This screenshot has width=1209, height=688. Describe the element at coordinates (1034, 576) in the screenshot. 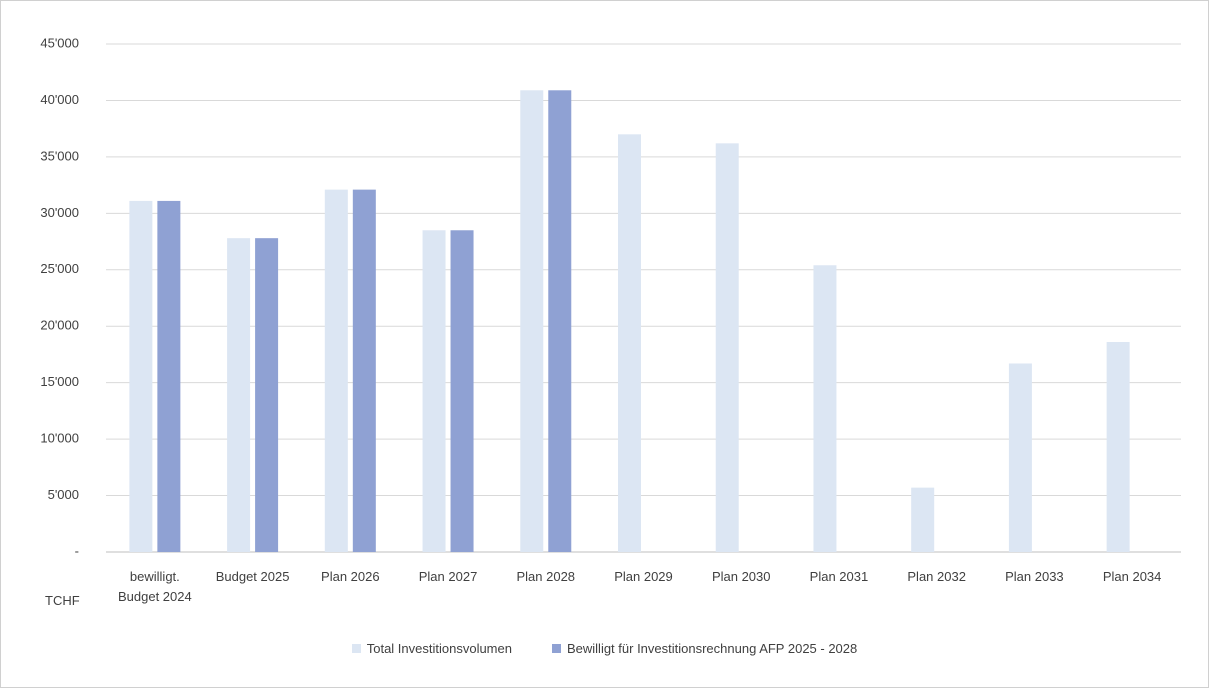

I see `x-tick-label: Plan 2033` at that location.